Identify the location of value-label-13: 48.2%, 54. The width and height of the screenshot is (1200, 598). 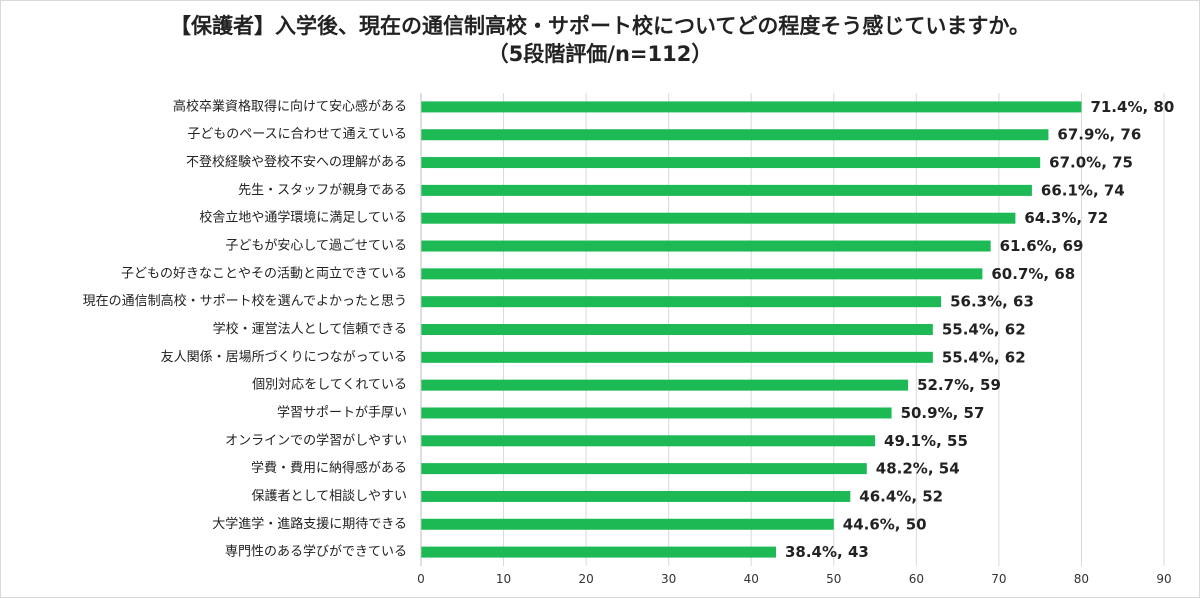
(918, 469).